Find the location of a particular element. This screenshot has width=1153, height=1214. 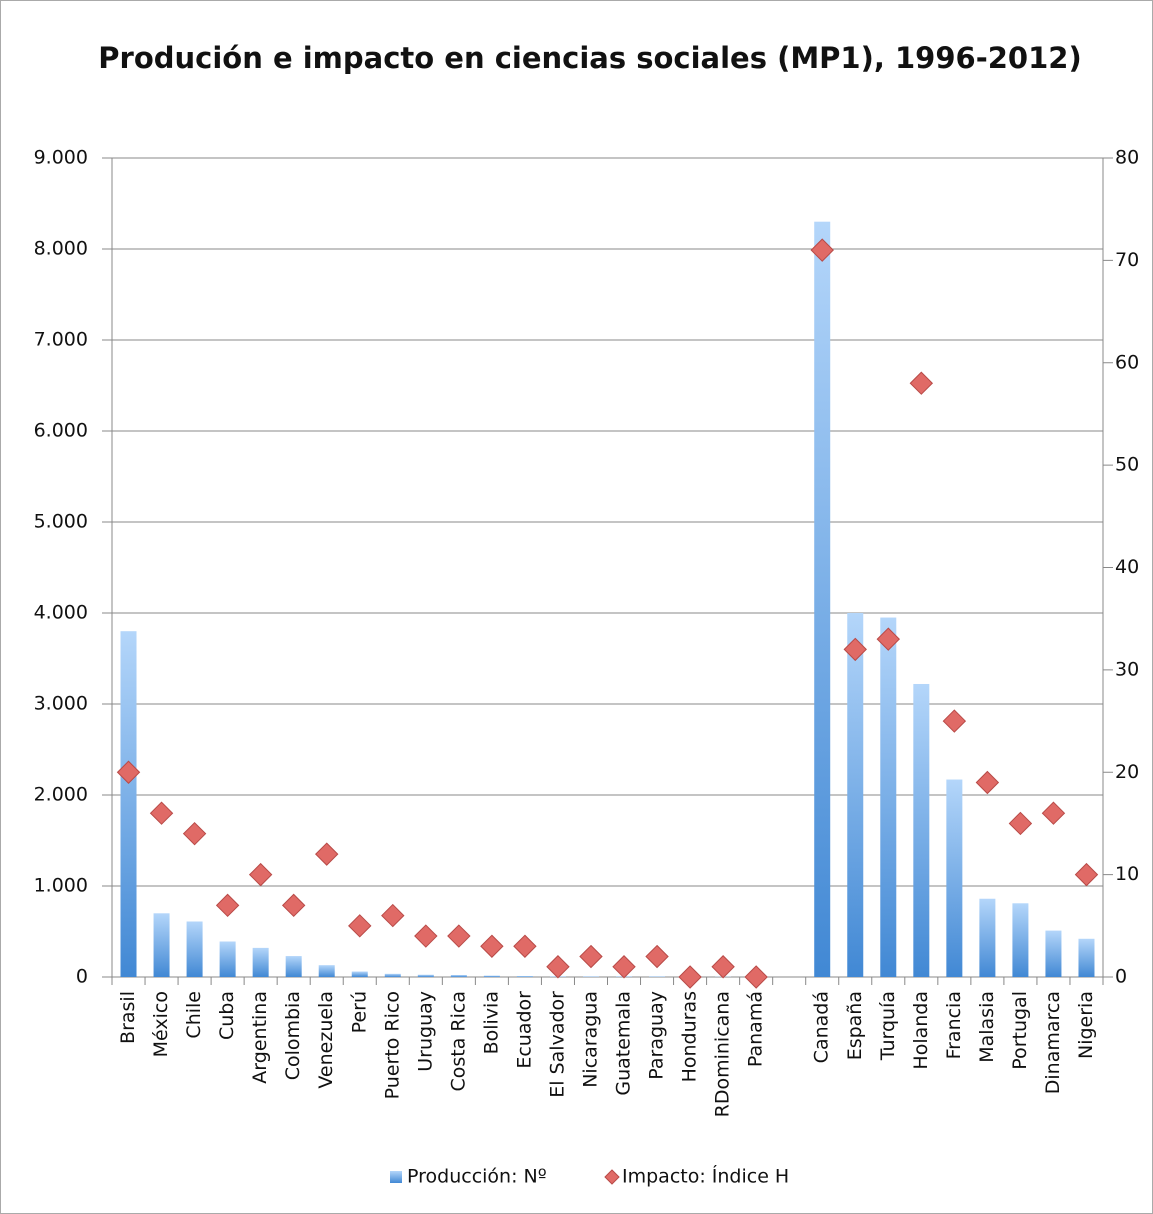

y-tick-label: 1.000 is located at coordinates (61, 886).